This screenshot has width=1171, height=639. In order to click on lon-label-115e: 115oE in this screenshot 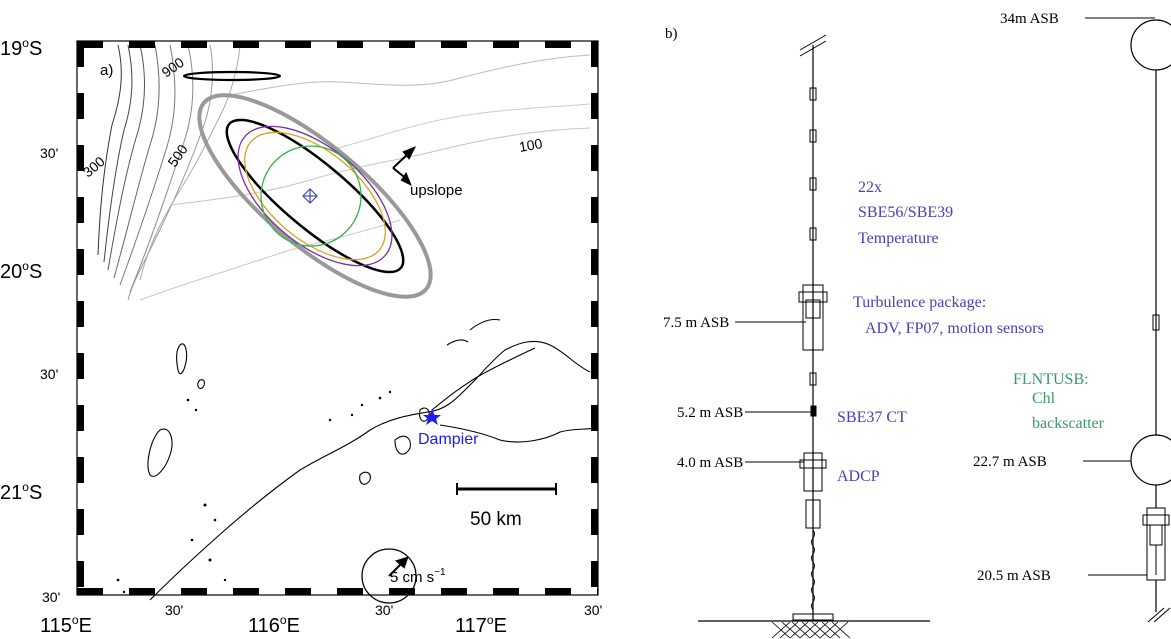, I will do `click(66, 625)`.